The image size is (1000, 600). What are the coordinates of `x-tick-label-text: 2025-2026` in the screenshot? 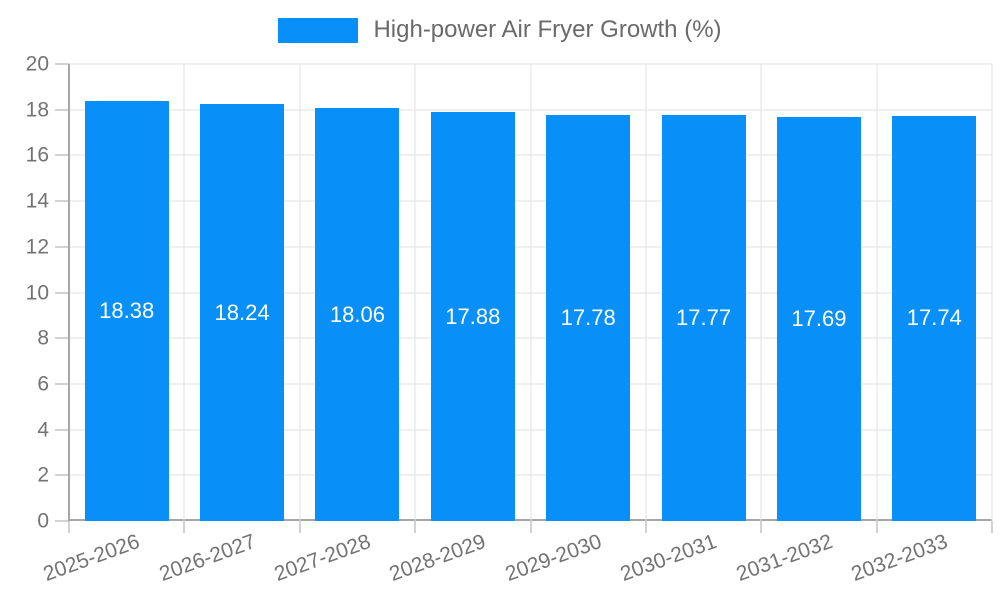 It's located at (91, 557).